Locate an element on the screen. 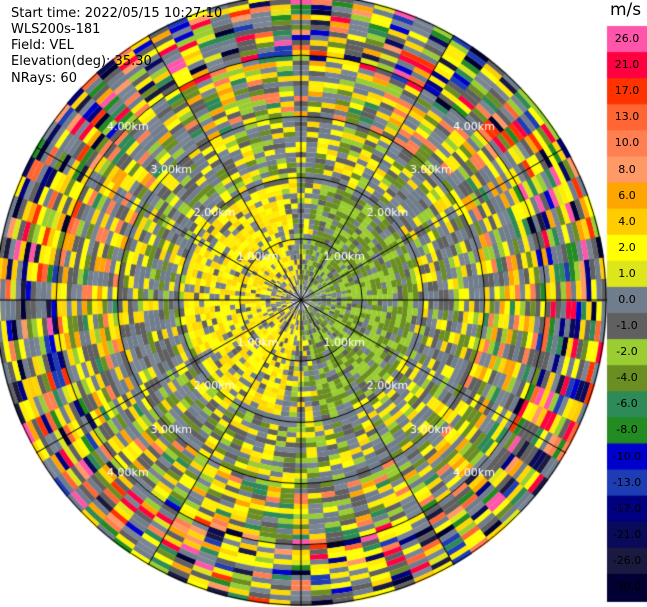 This screenshot has width=647, height=607. colorbar-tick-label: -4.0 is located at coordinates (627, 378).